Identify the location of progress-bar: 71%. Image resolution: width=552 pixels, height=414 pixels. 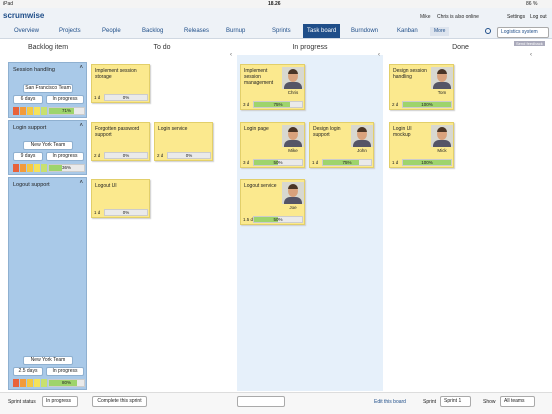
(66, 111).